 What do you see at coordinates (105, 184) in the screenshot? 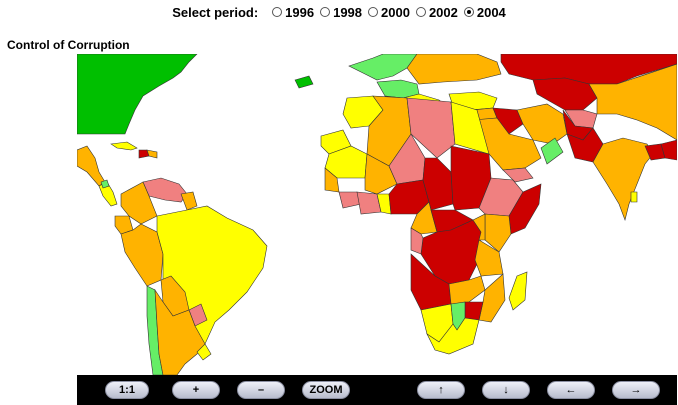
I see `region-costa-rica` at bounding box center [105, 184].